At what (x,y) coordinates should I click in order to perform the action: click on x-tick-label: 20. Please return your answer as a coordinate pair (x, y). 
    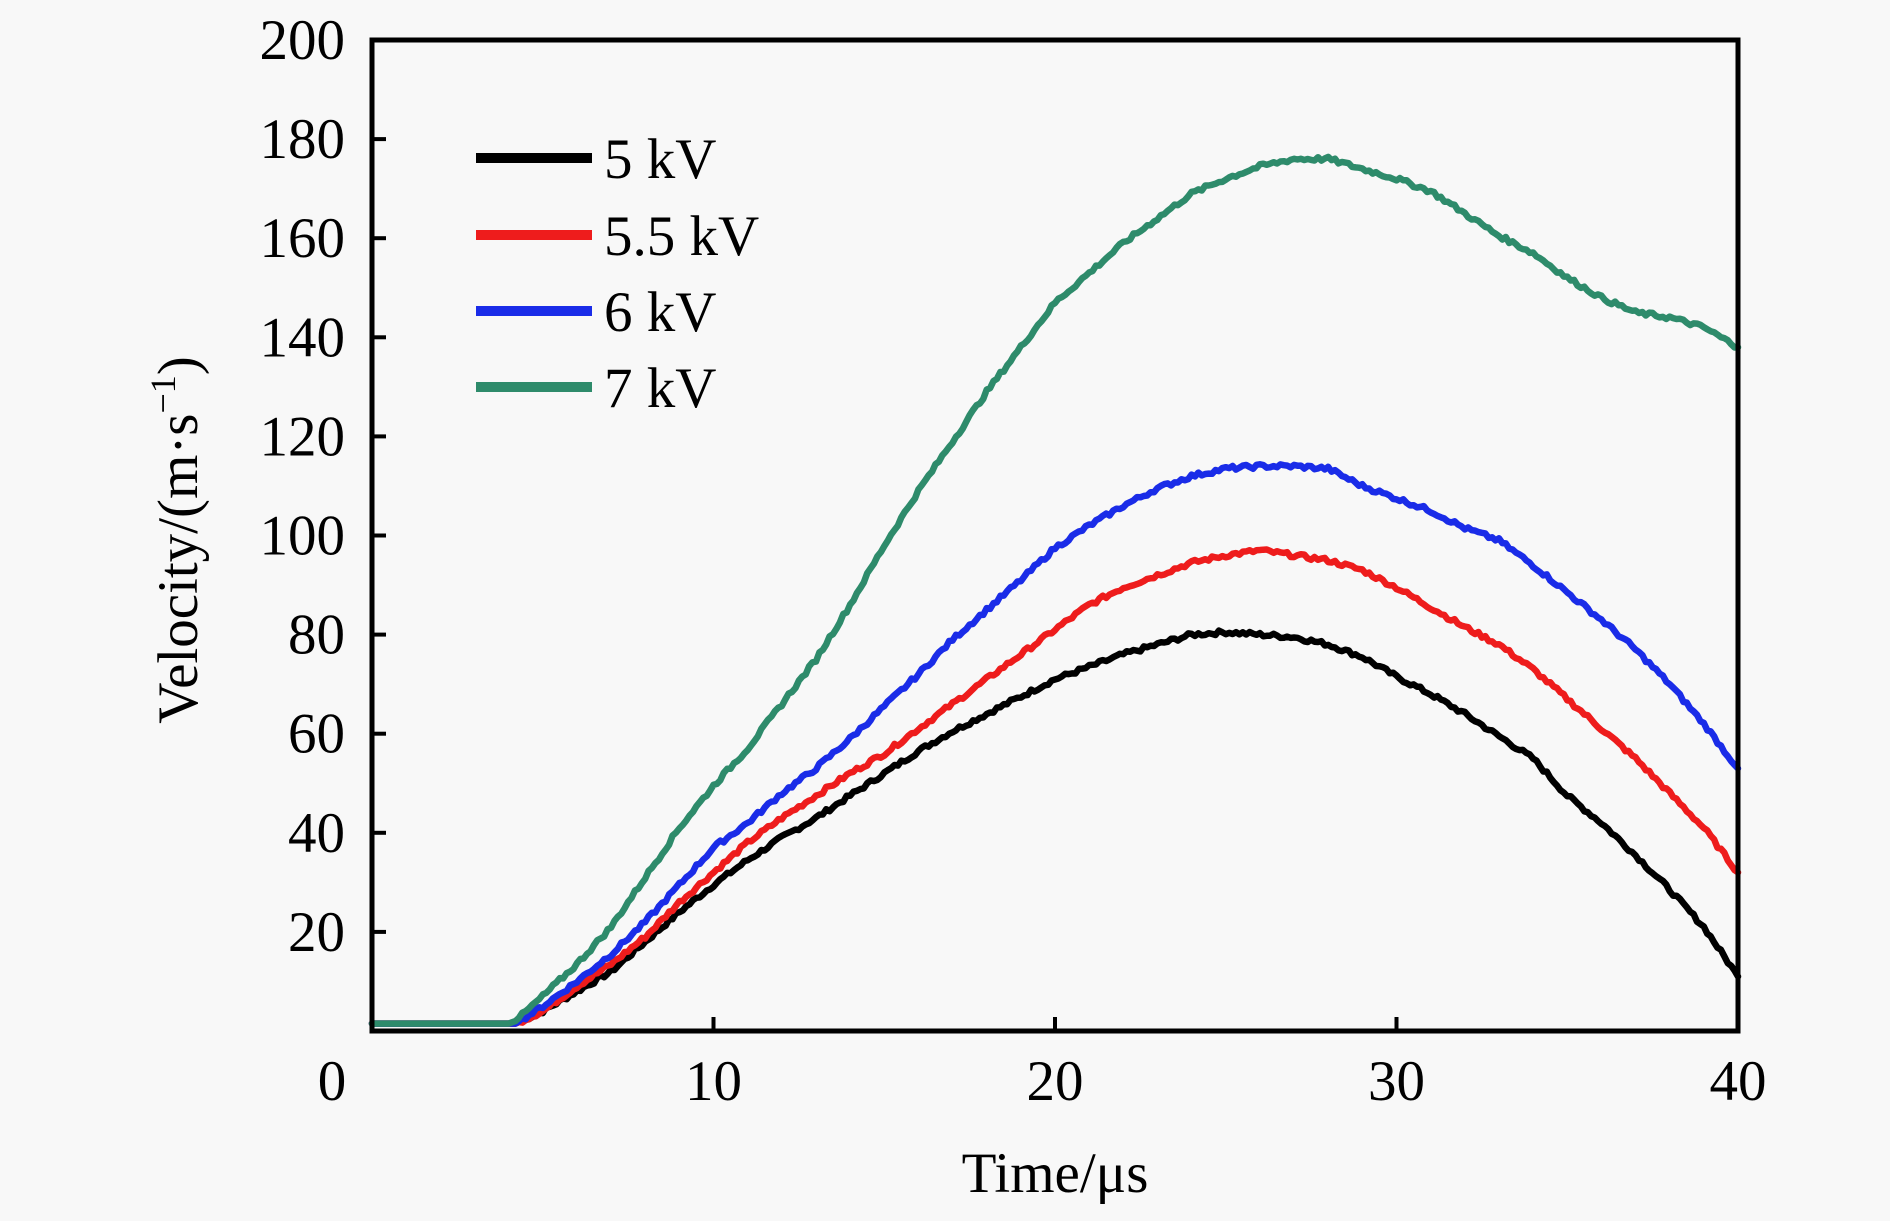
    Looking at the image, I should click on (1055, 1081).